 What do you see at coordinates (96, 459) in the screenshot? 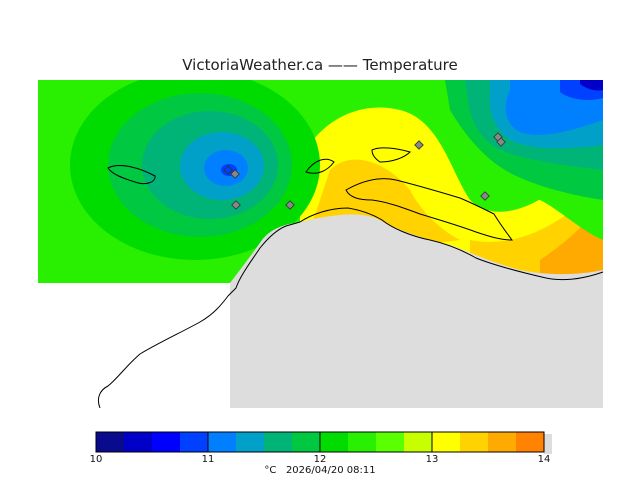
I see `colorbar-tick-10: 10` at bounding box center [96, 459].